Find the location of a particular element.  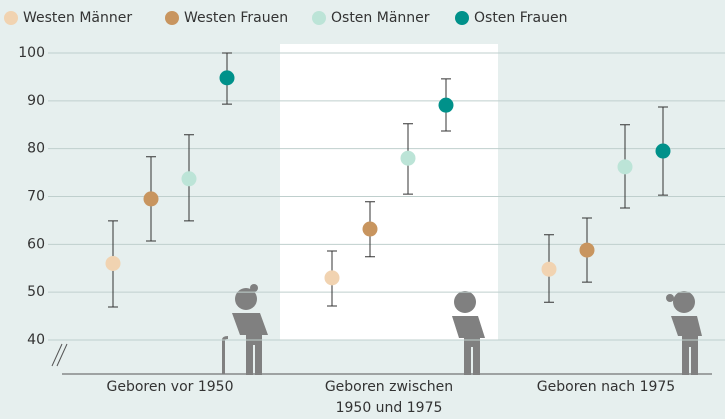

x-tick-label: Geboren nach 1975 is located at coordinates (606, 387).